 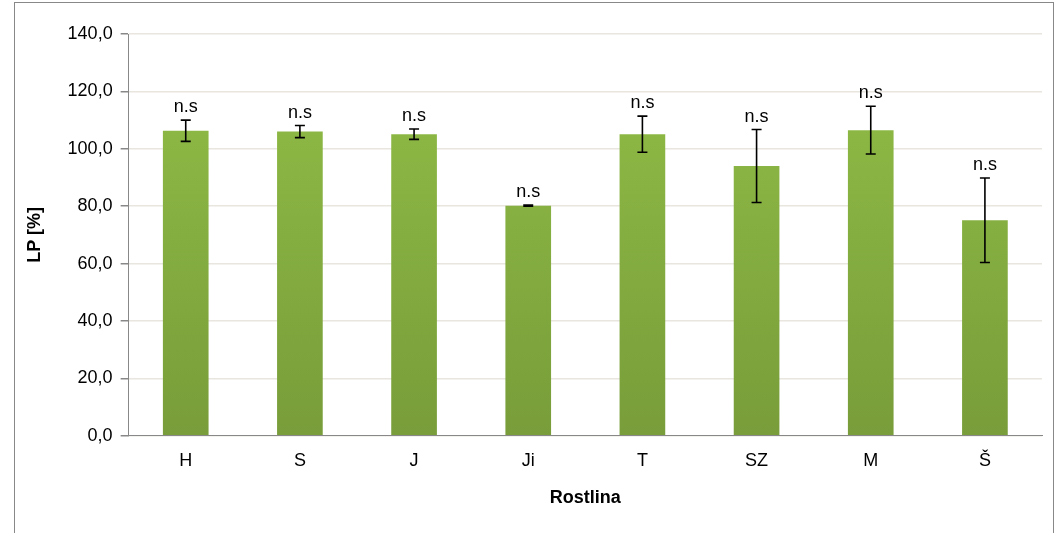 What do you see at coordinates (186, 459) in the screenshot?
I see `x-tick-label: H` at bounding box center [186, 459].